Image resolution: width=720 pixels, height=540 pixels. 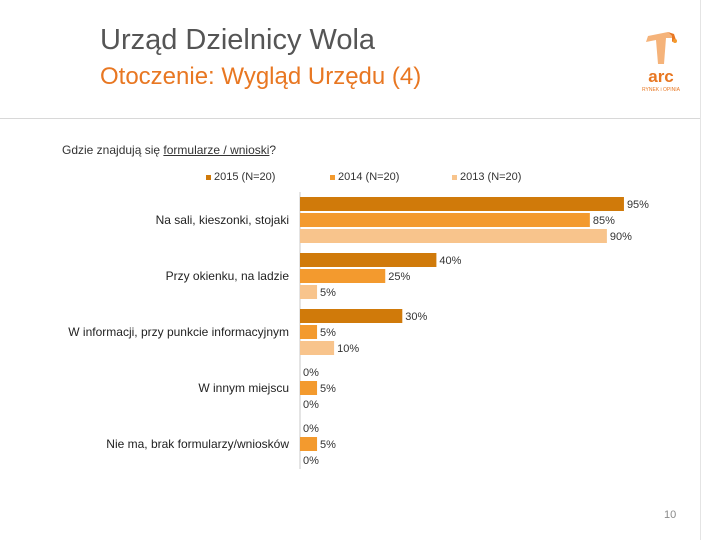 I want to click on header-divider, so click(x=350, y=118).